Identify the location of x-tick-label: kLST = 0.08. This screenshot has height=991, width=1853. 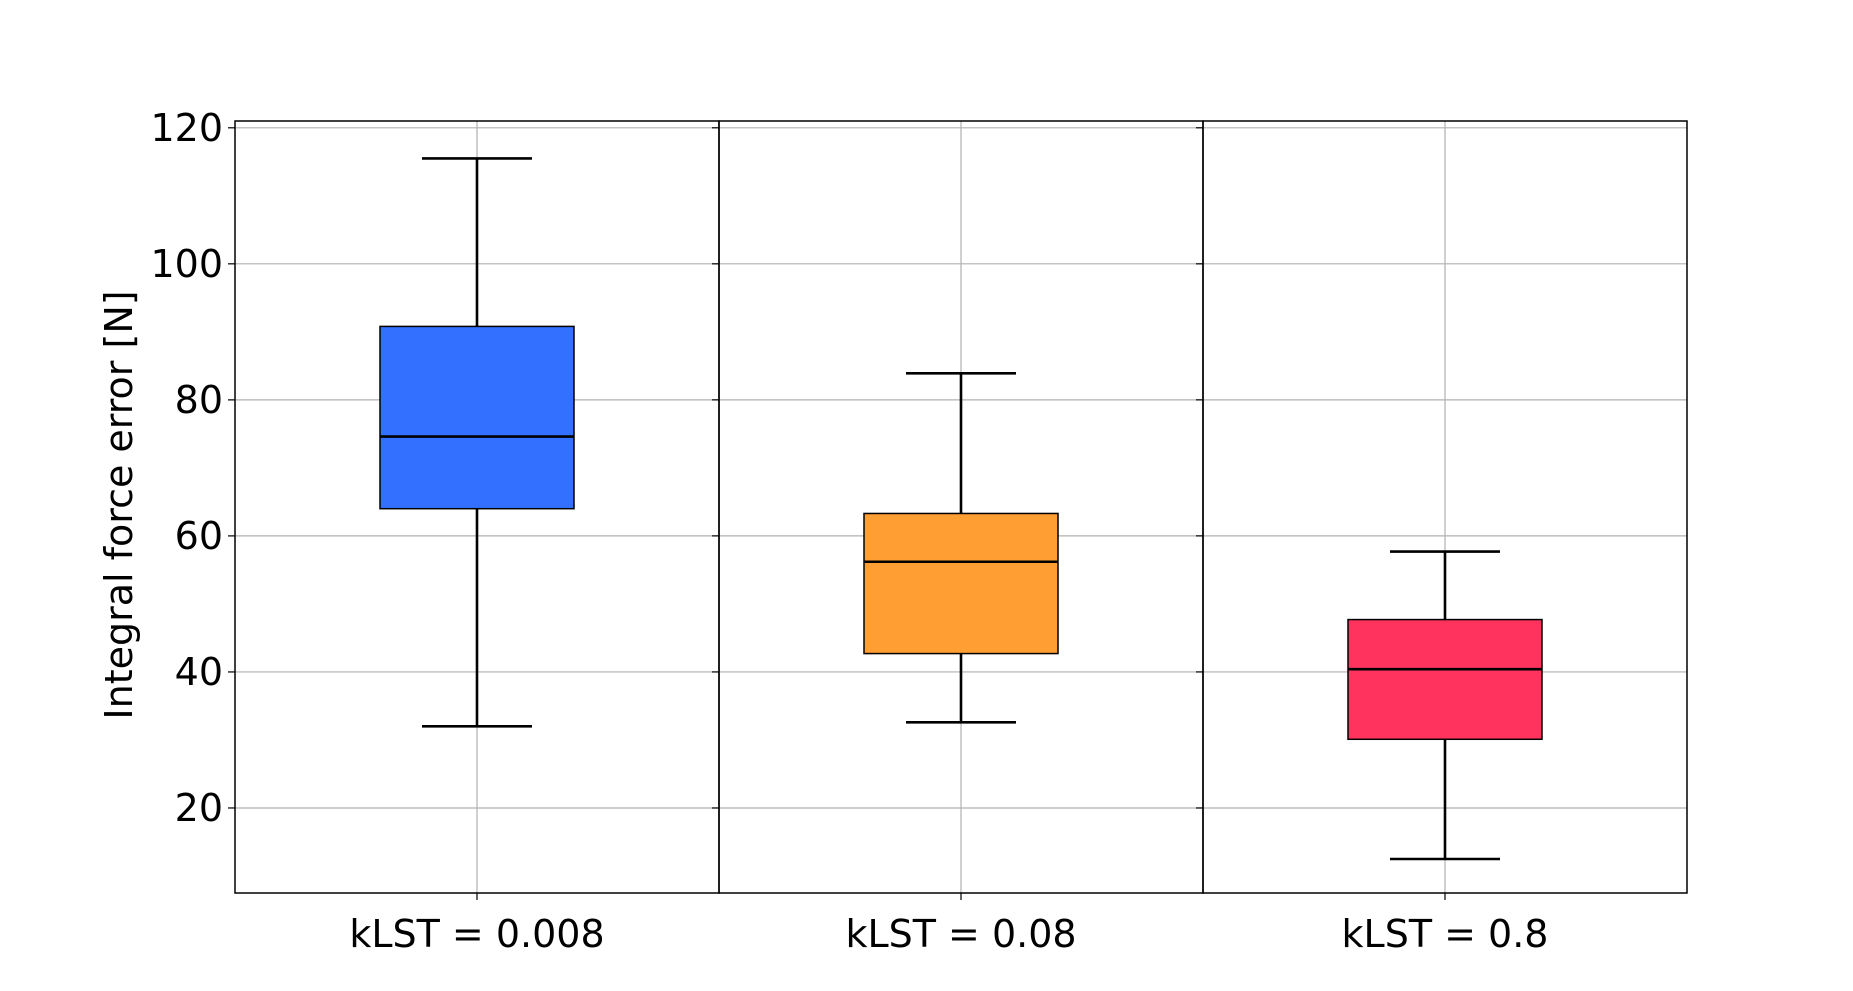
(960, 934).